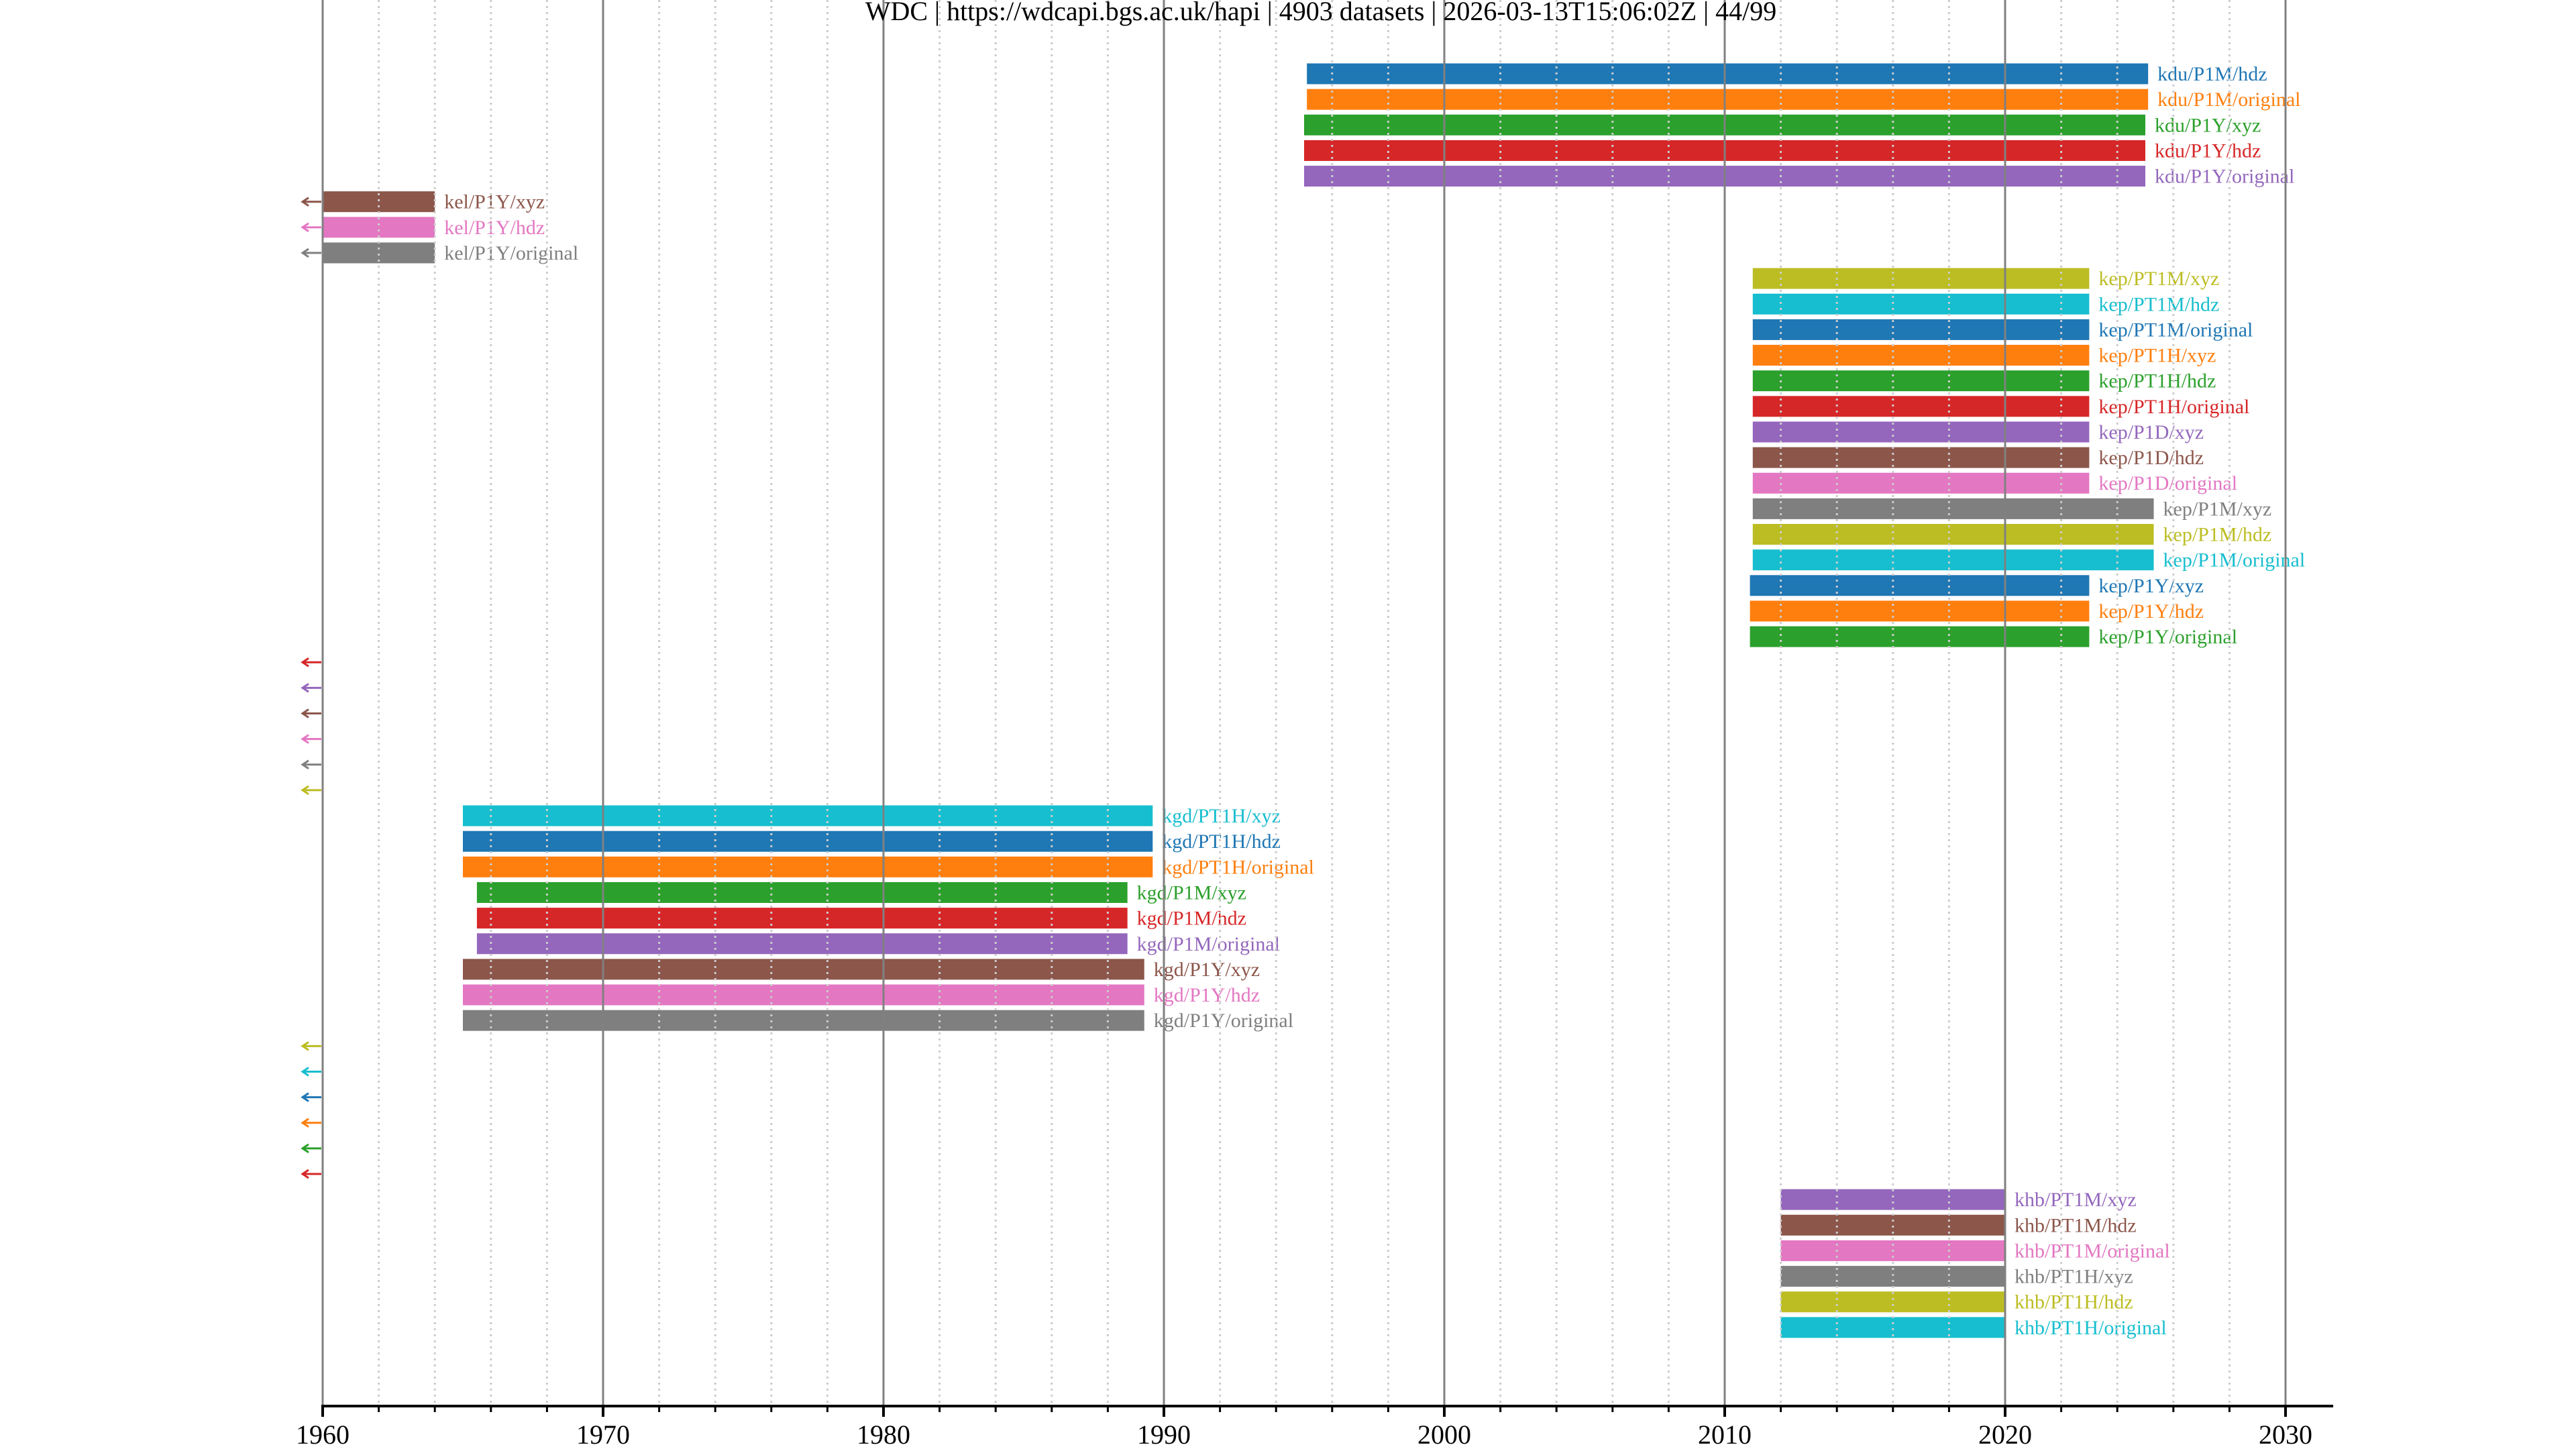 The image size is (2576, 1449). Describe the element at coordinates (1221, 816) in the screenshot. I see `dataset-label: kgd/PT1H/xyz` at that location.